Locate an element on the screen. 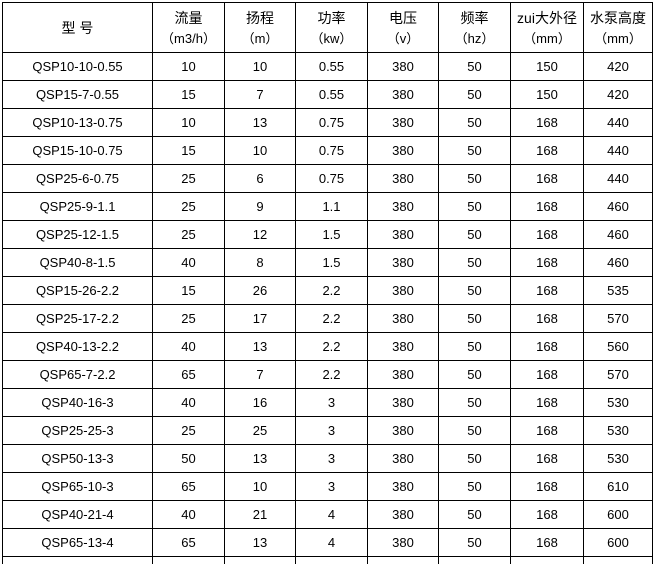  header-max-diameter-unit: （mm） is located at coordinates (547, 38).